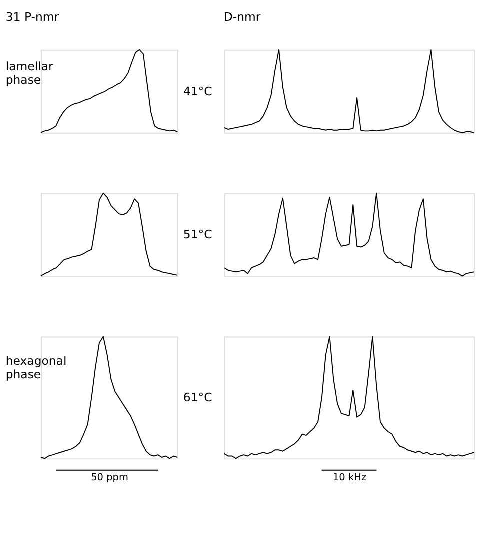 This screenshot has width=480, height=544. What do you see at coordinates (242, 17) in the screenshot?
I see `chart-title: D-nmr` at bounding box center [242, 17].